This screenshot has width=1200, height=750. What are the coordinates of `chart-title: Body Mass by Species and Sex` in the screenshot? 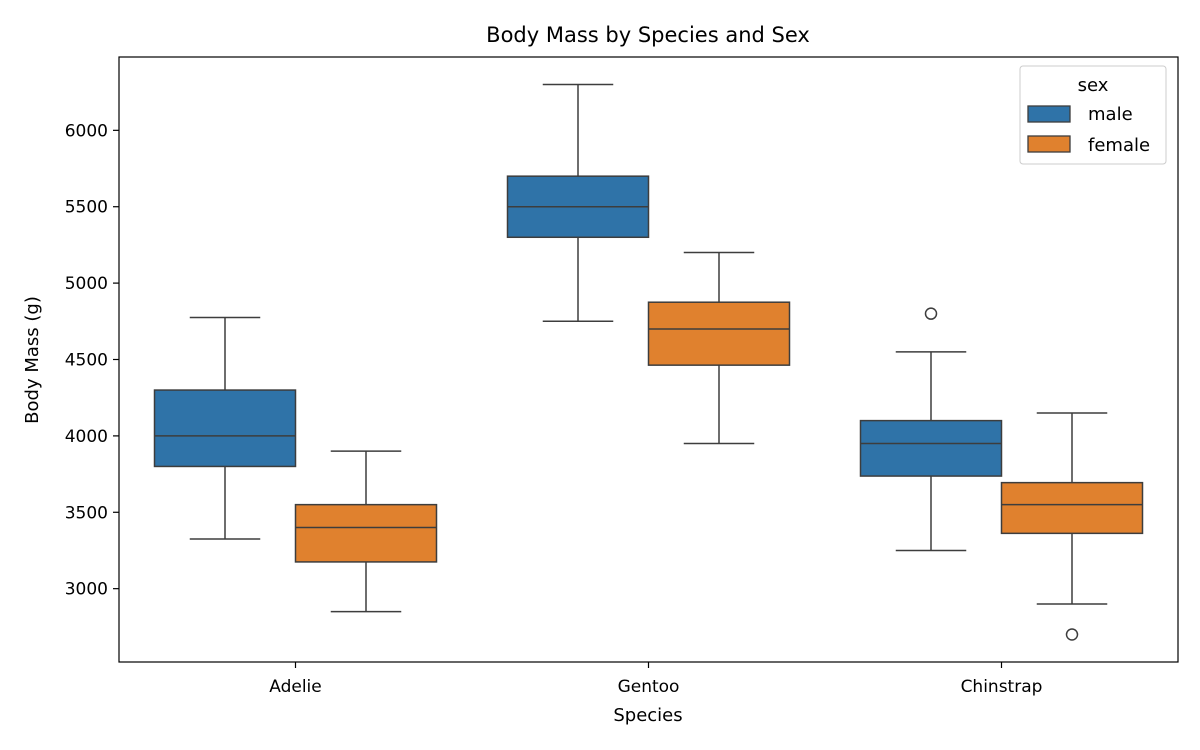 It's located at (648, 35).